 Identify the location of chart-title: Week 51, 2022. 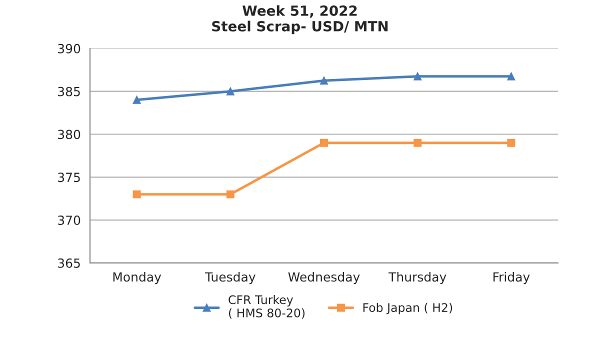
(299, 11).